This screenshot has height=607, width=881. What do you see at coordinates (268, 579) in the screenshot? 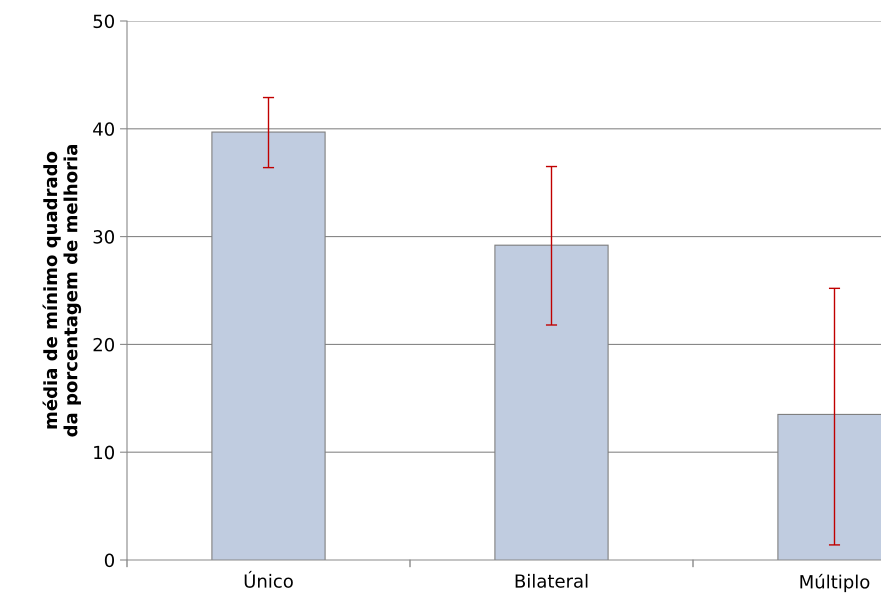
I see `x-tick-label: Único` at bounding box center [268, 579].